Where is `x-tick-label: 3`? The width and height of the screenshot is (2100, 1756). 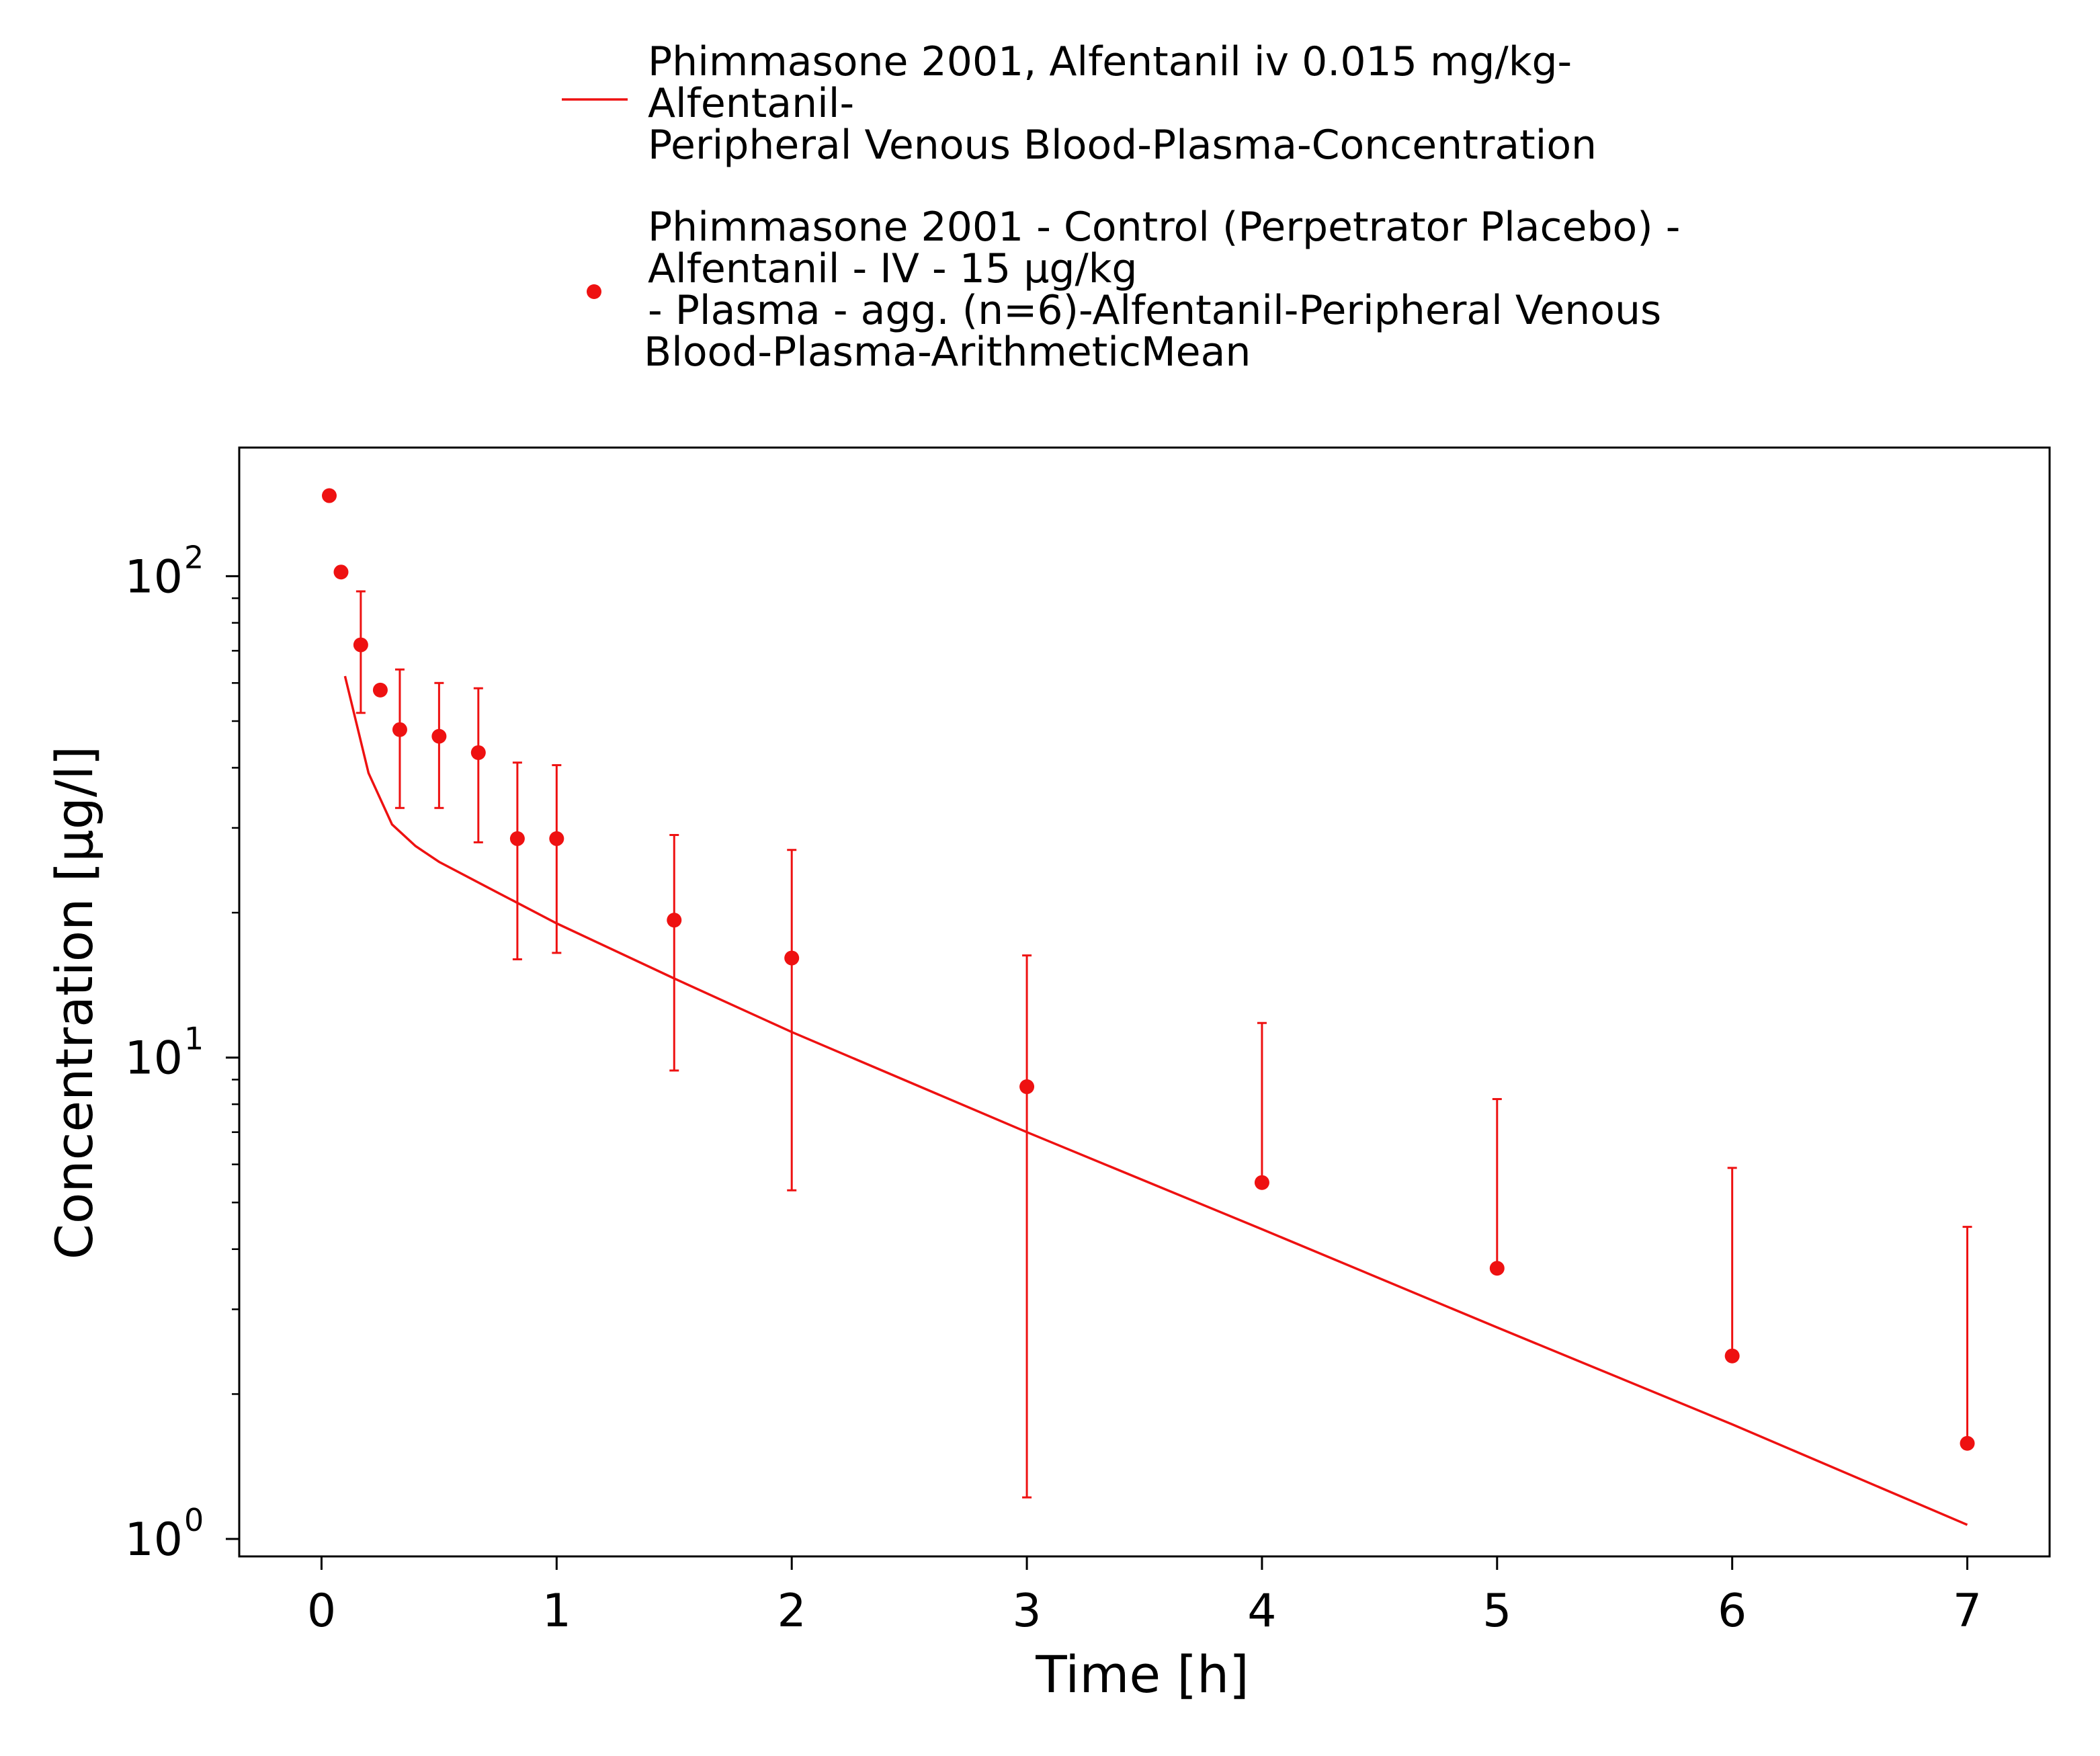
x-tick-label: 3 is located at coordinates (1026, 1611).